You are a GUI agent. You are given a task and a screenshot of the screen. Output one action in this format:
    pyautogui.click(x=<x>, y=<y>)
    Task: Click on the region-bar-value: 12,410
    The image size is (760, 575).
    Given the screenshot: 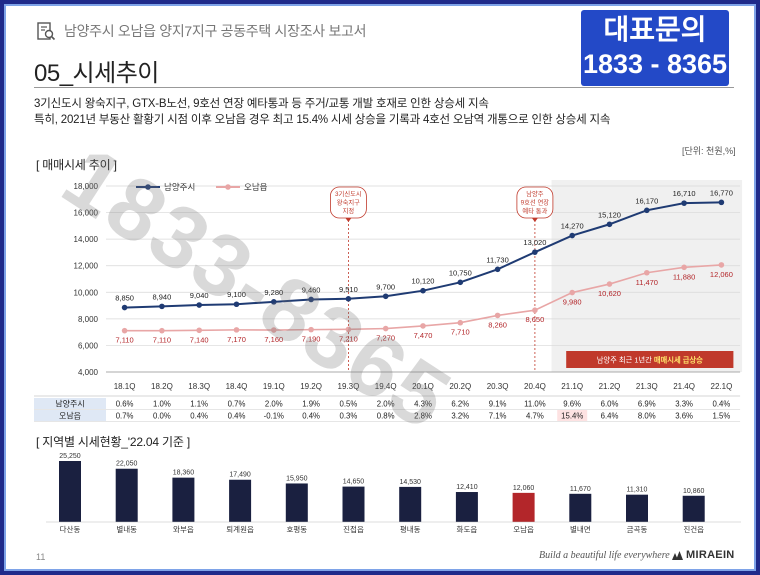 What is the action you would take?
    pyautogui.click(x=467, y=487)
    